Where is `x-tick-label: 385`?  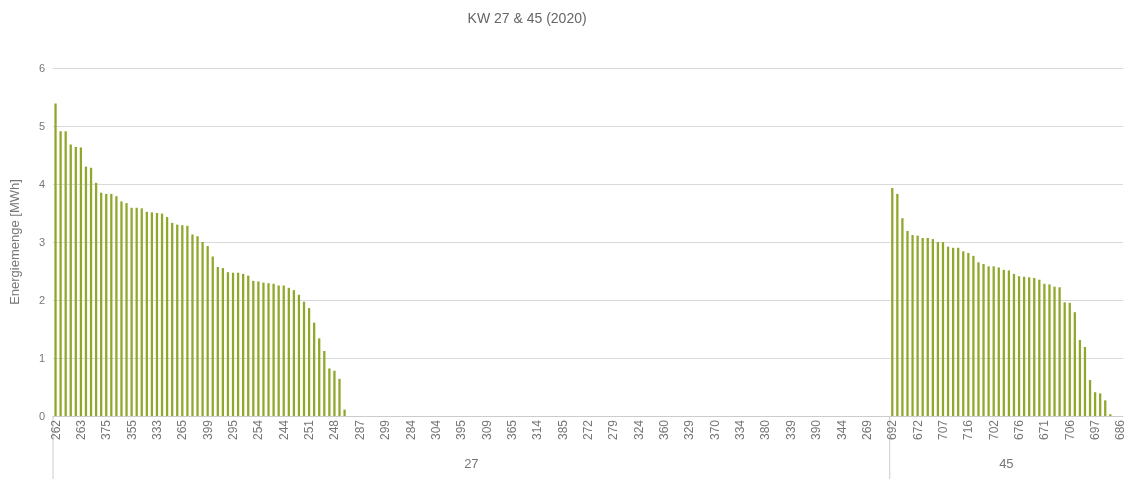 x-tick-label: 385 is located at coordinates (562, 430).